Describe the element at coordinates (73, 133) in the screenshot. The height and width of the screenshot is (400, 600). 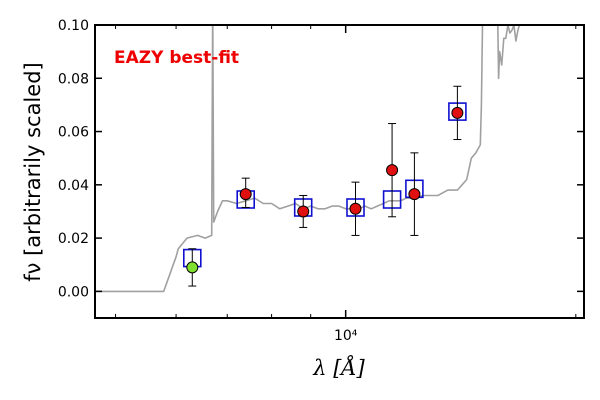
I see `y-tick-label-3: 0.06` at that location.